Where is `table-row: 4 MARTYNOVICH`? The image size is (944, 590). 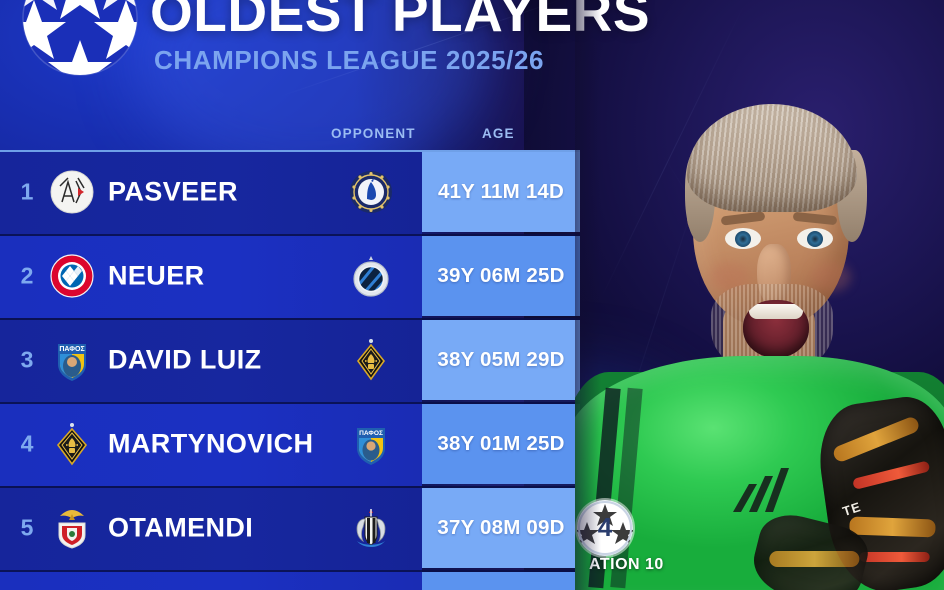 table-row: 4 MARTYNOVICH is located at coordinates (290, 444).